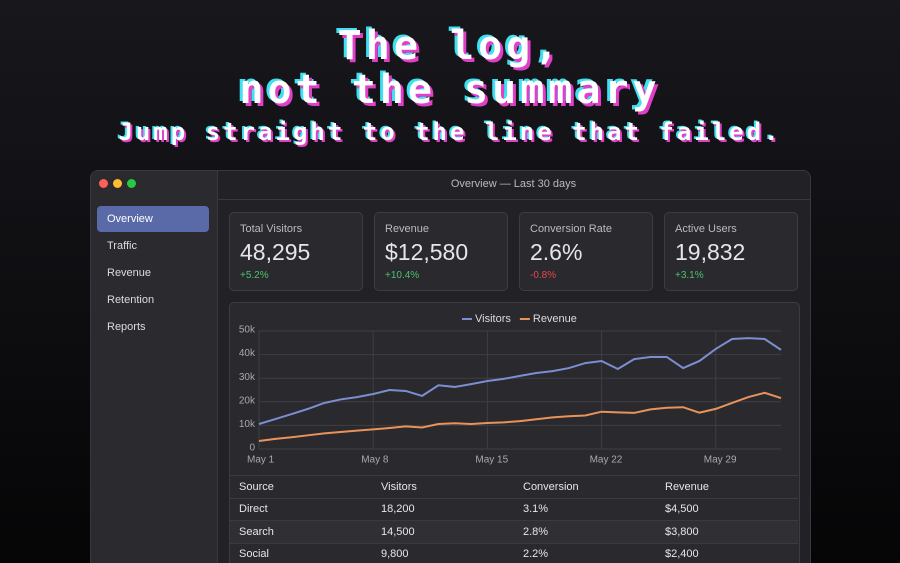  What do you see at coordinates (443, 531) in the screenshot?
I see `table-cell: 14,500` at bounding box center [443, 531].